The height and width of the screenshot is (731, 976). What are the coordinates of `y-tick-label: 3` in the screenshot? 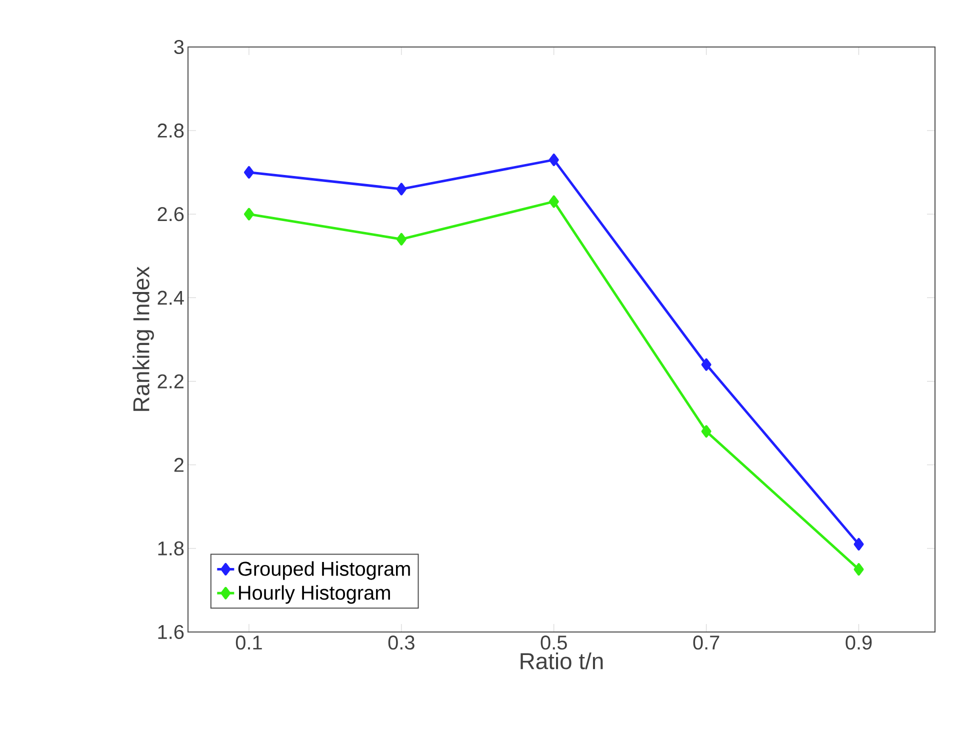 It's located at (179, 47).